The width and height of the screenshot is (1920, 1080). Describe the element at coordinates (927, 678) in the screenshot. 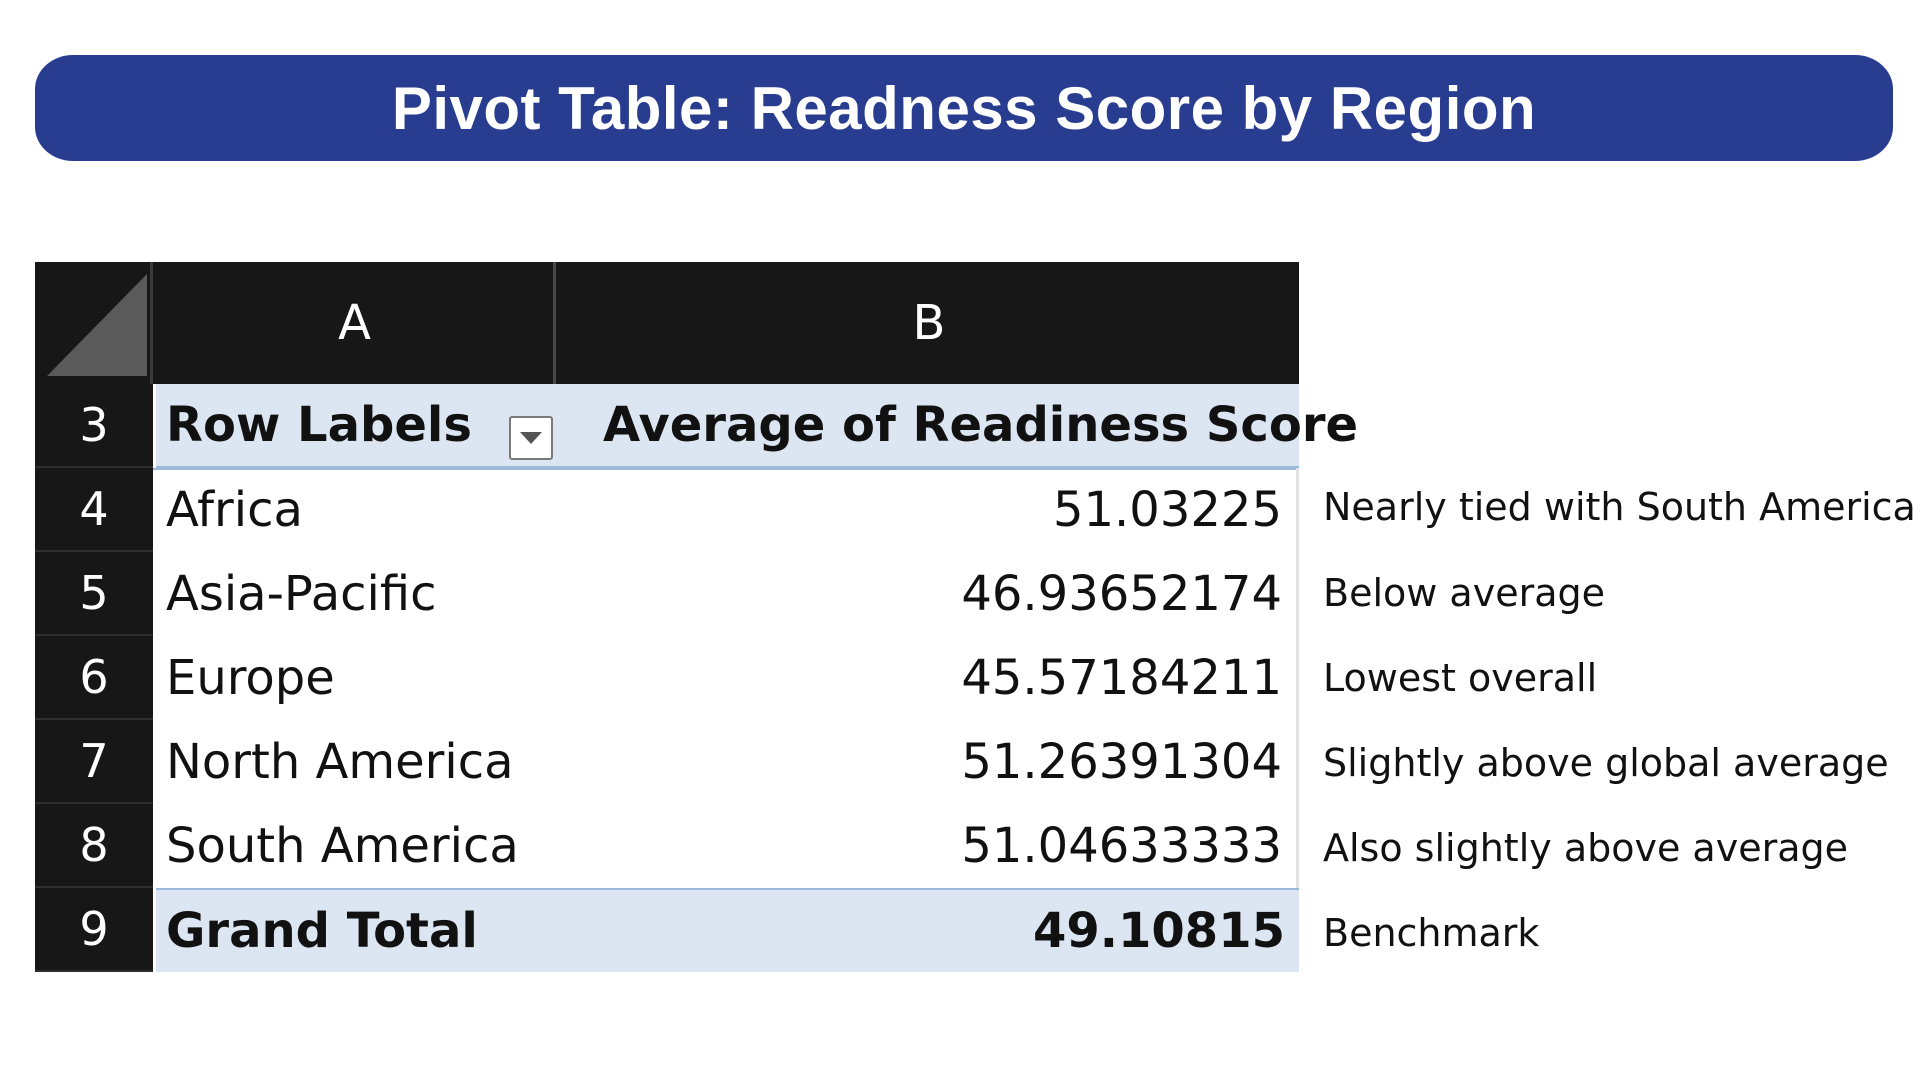

I see `score-cell: 45.57184211` at that location.